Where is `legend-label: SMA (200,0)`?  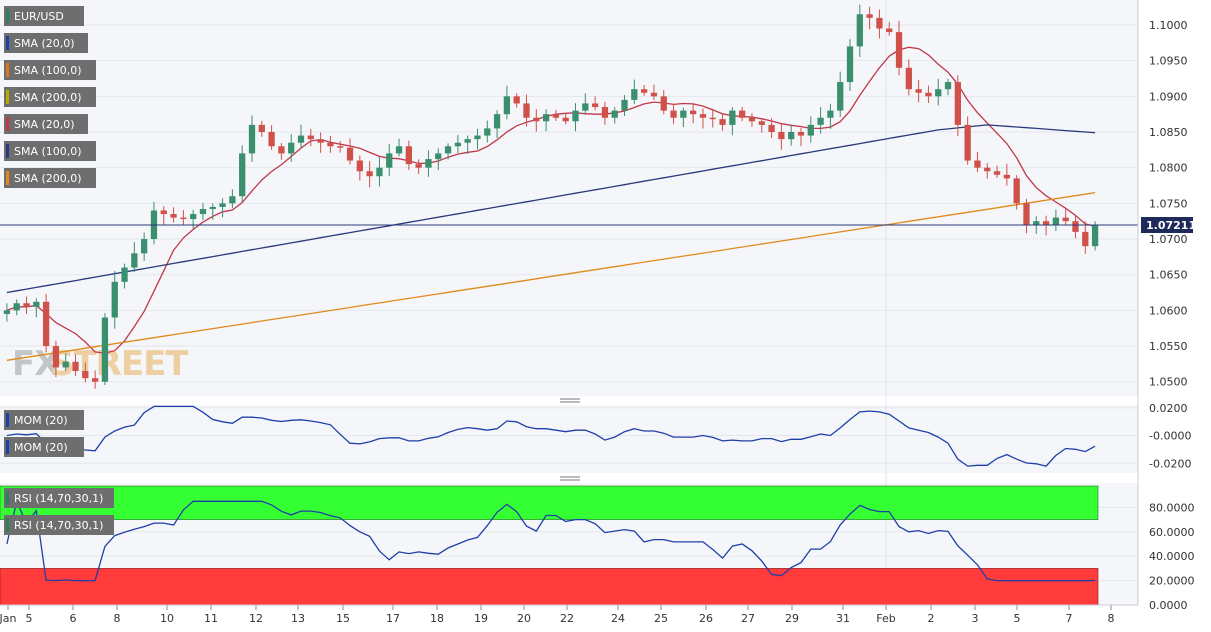 legend-label: SMA (200,0) is located at coordinates (48, 97).